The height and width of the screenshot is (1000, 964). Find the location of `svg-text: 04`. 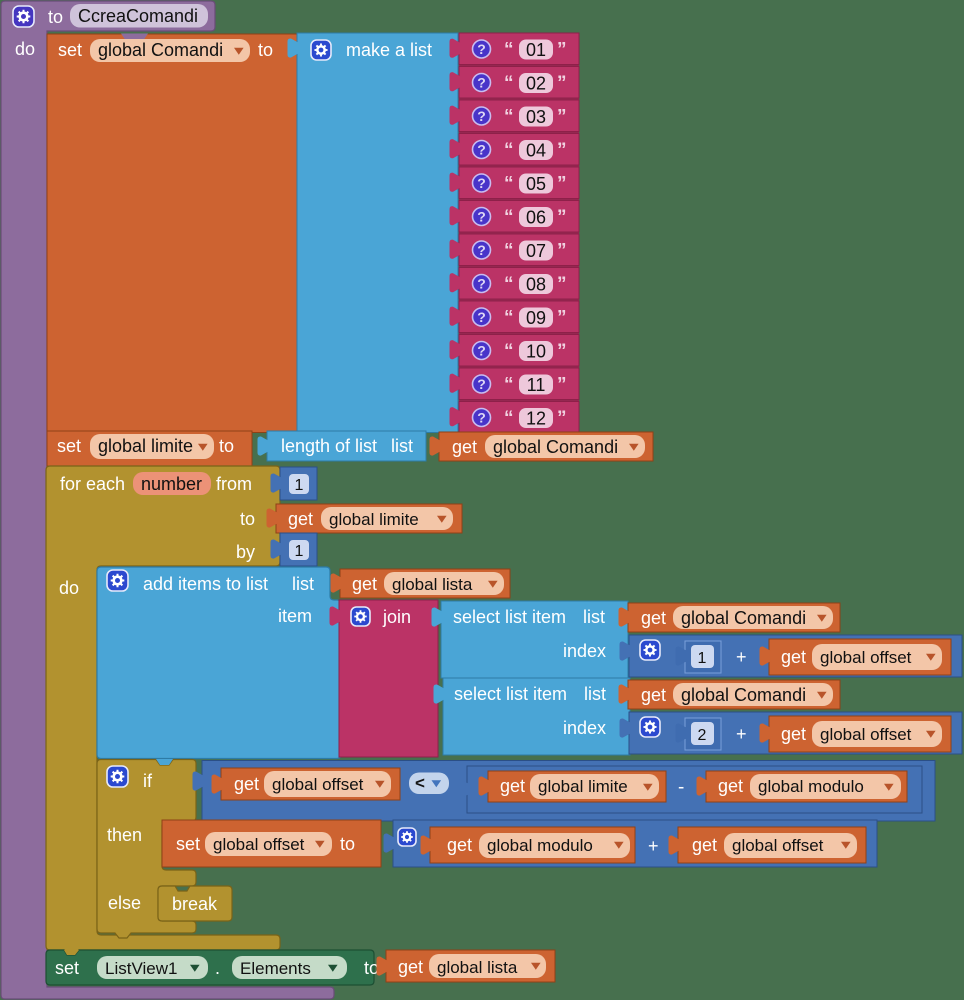

svg-text: 04 is located at coordinates (536, 151).